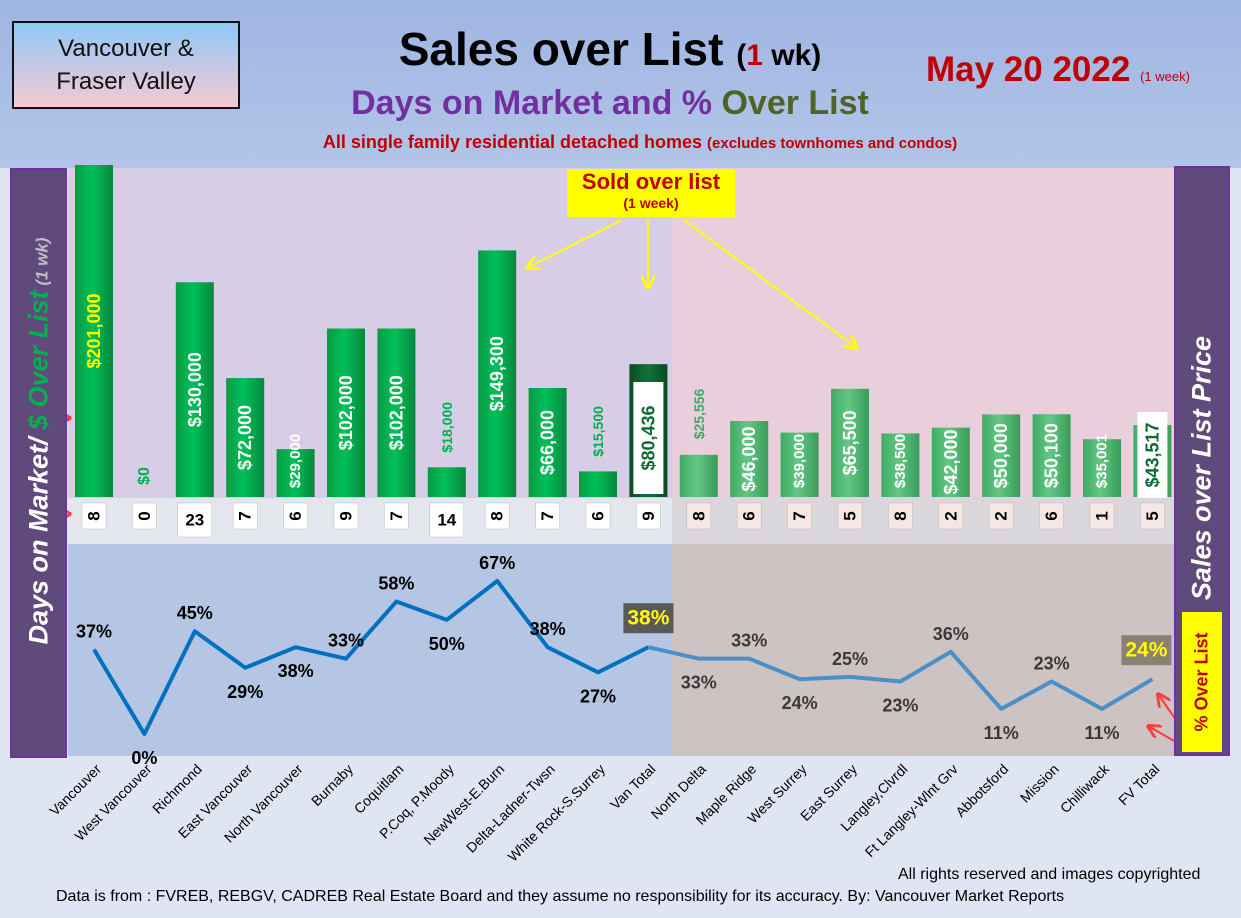 Image resolution: width=1241 pixels, height=918 pixels. I want to click on pct-label-20: 11%, so click(1101, 733).